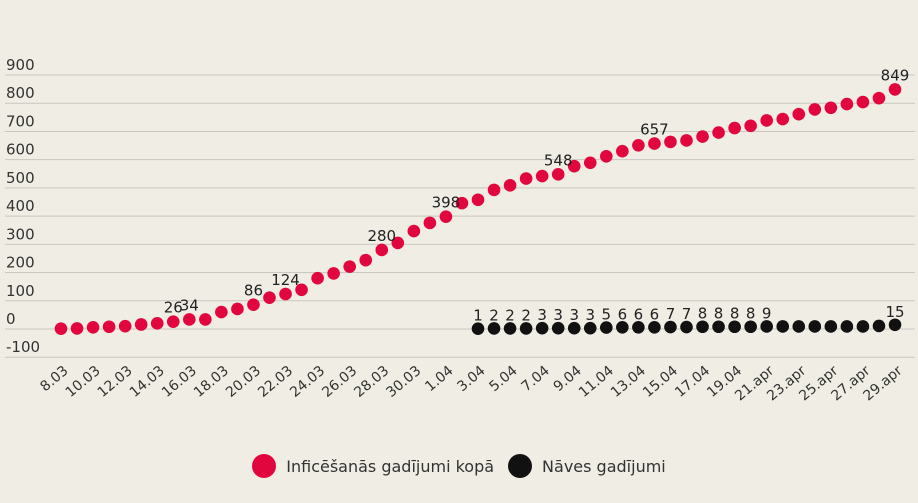 The height and width of the screenshot is (503, 918). Describe the element at coordinates (264, 466) in the screenshot. I see `legend-swatch-infections` at that location.